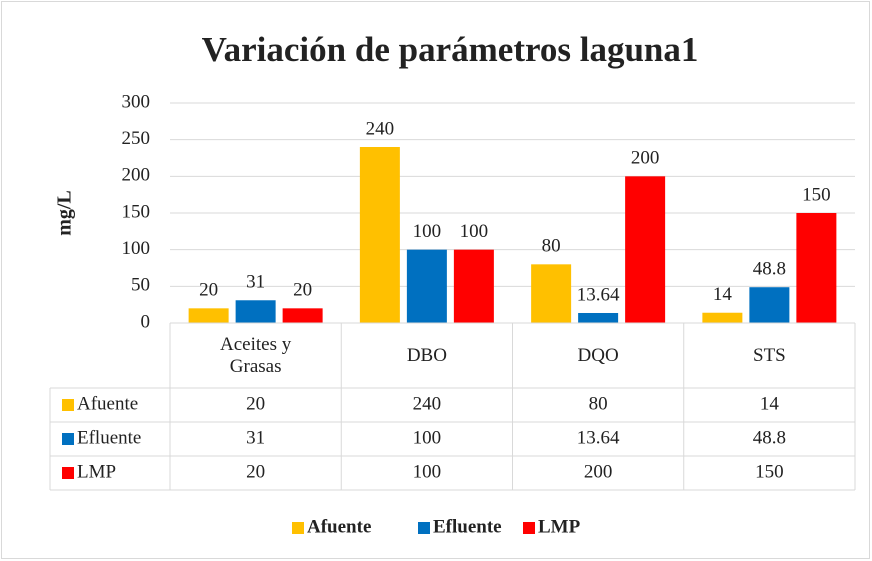  Describe the element at coordinates (769, 471) in the screenshot. I see `table-cell: 150` at that location.